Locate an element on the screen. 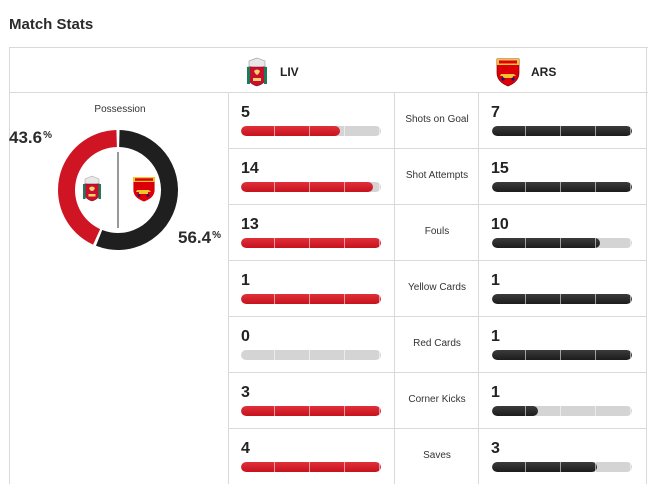 The height and width of the screenshot is (484, 653). stat-label: Fouls is located at coordinates (437, 231).